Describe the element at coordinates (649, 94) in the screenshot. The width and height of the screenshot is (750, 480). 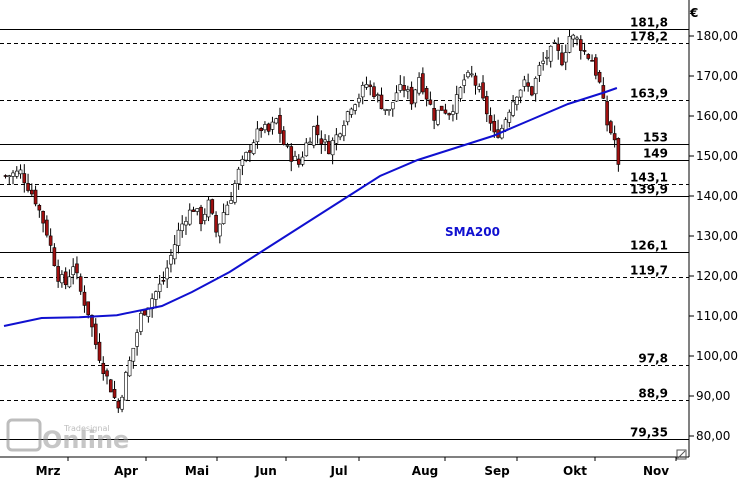
I see `level-label: 163,9` at that location.